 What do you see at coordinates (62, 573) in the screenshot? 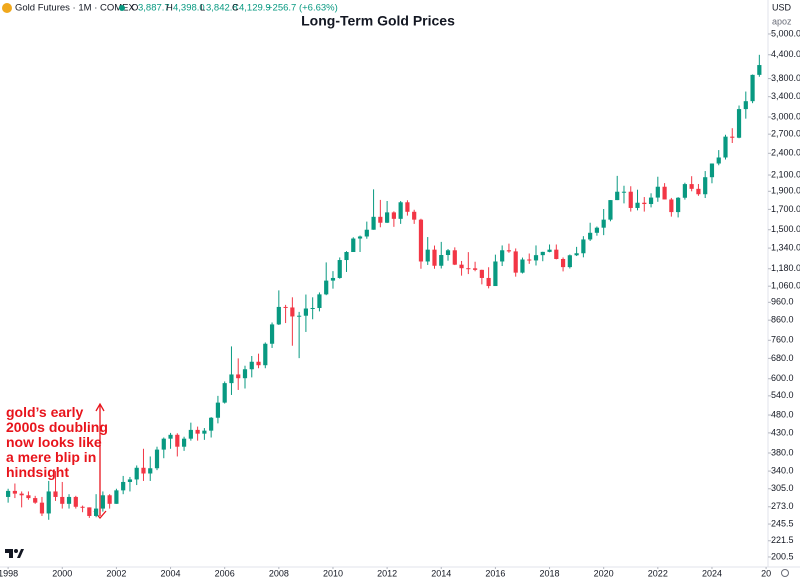
I see `x-tick-label: 2000` at bounding box center [62, 573].